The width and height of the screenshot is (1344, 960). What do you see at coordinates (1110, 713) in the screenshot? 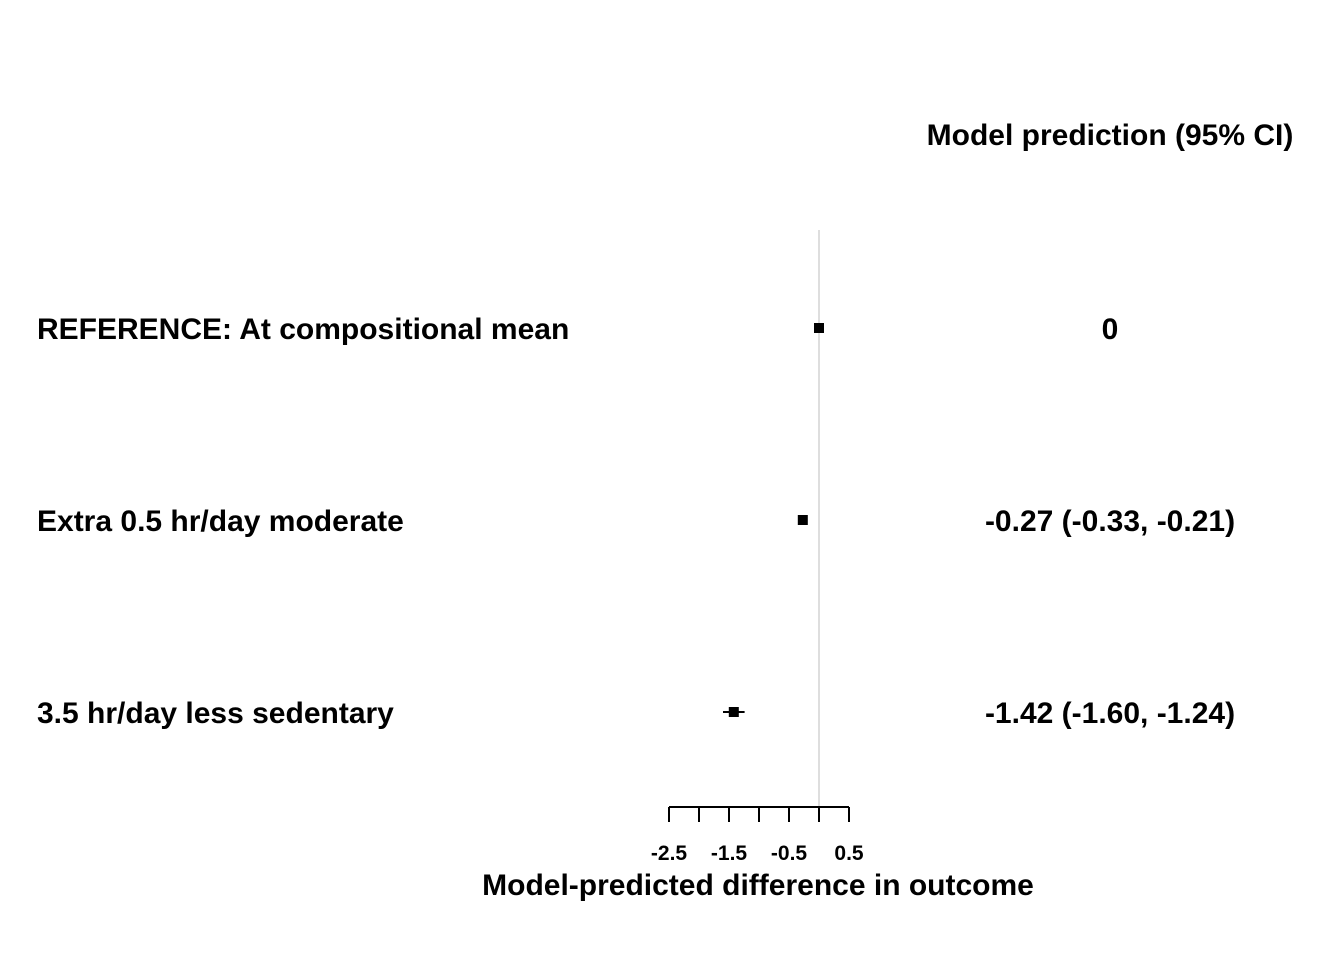
I see `ci-value-text: -1.42 (-1.60, -1.24)` at bounding box center [1110, 713].